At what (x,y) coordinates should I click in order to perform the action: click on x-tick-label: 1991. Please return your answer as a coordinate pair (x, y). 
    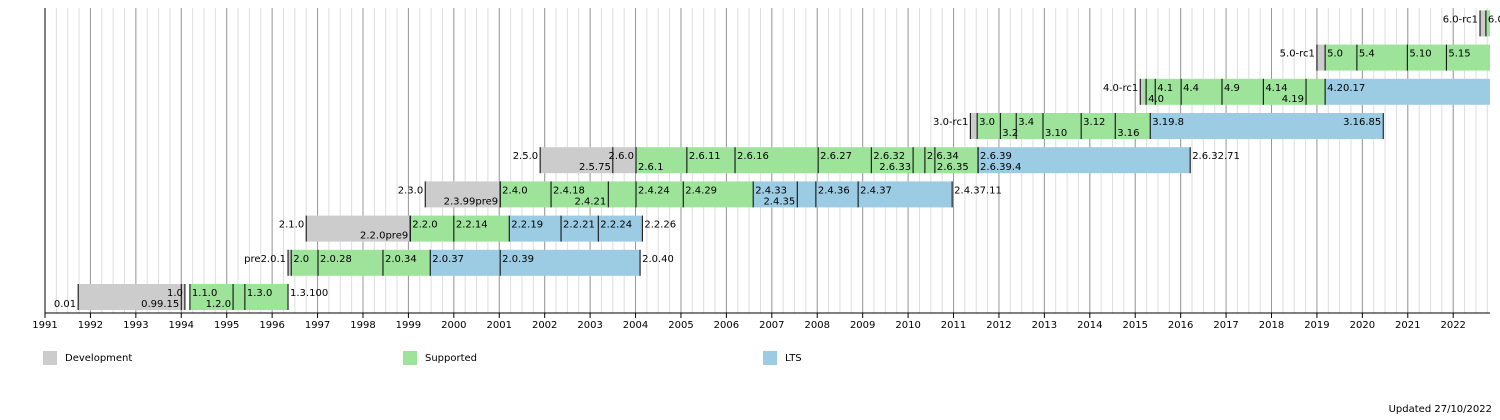
    Looking at the image, I should click on (44, 325).